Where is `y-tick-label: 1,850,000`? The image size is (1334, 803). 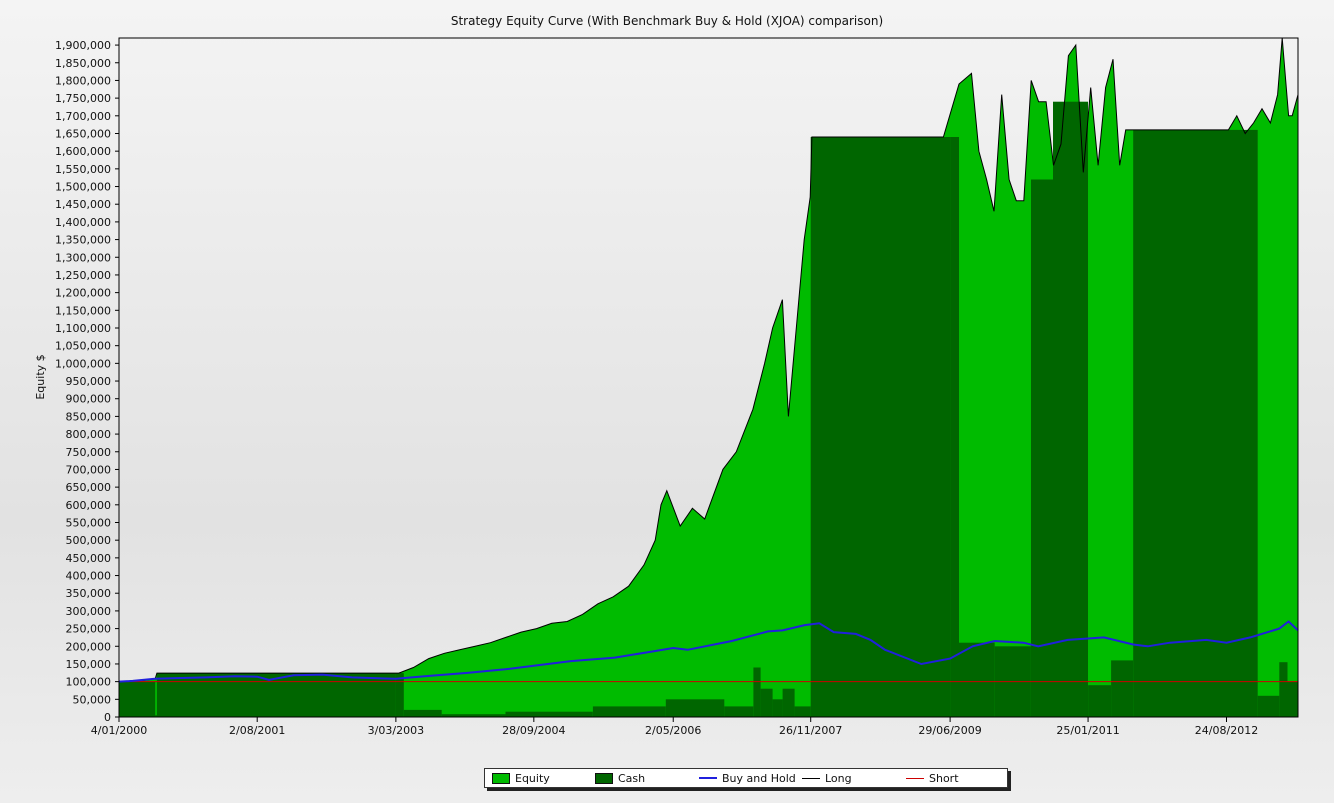
y-tick-label: 1,850,000 is located at coordinates (83, 63).